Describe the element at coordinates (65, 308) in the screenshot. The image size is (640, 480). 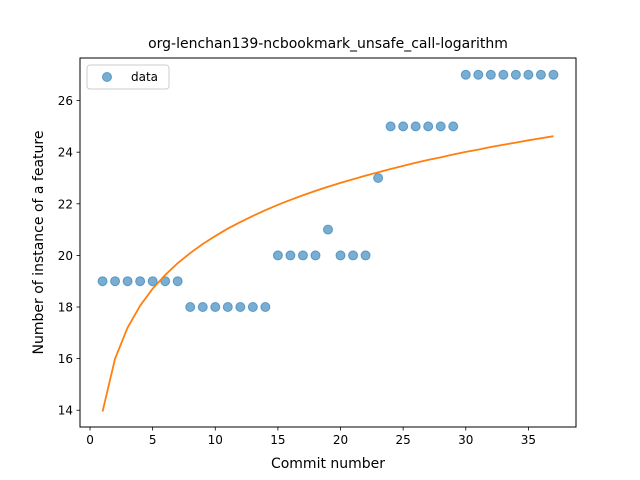
I see `y-tick-label: 18` at that location.